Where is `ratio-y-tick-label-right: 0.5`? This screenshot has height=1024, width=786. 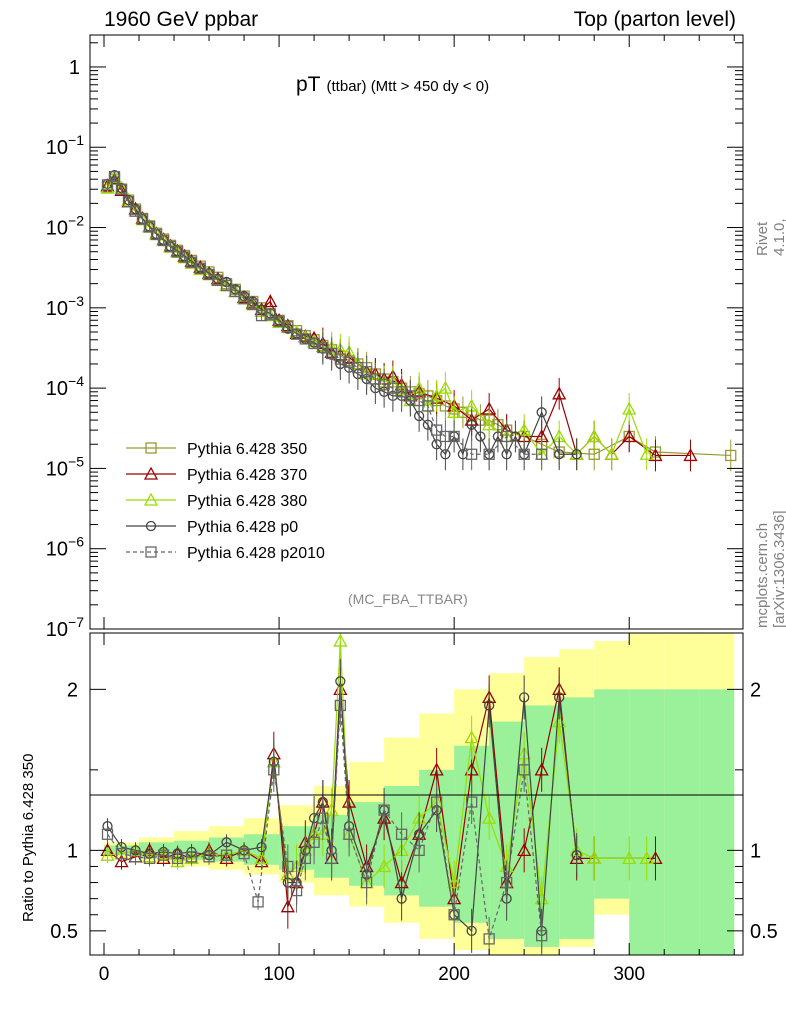 ratio-y-tick-label-right: 0.5 is located at coordinates (764, 932).